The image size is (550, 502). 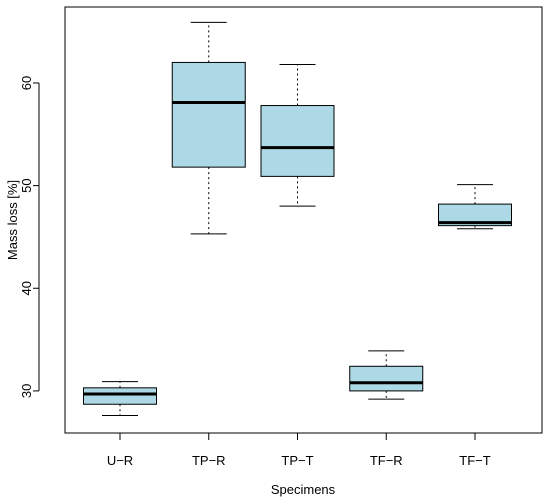 What do you see at coordinates (26, 83) in the screenshot?
I see `y-tick-label: 60` at bounding box center [26, 83].